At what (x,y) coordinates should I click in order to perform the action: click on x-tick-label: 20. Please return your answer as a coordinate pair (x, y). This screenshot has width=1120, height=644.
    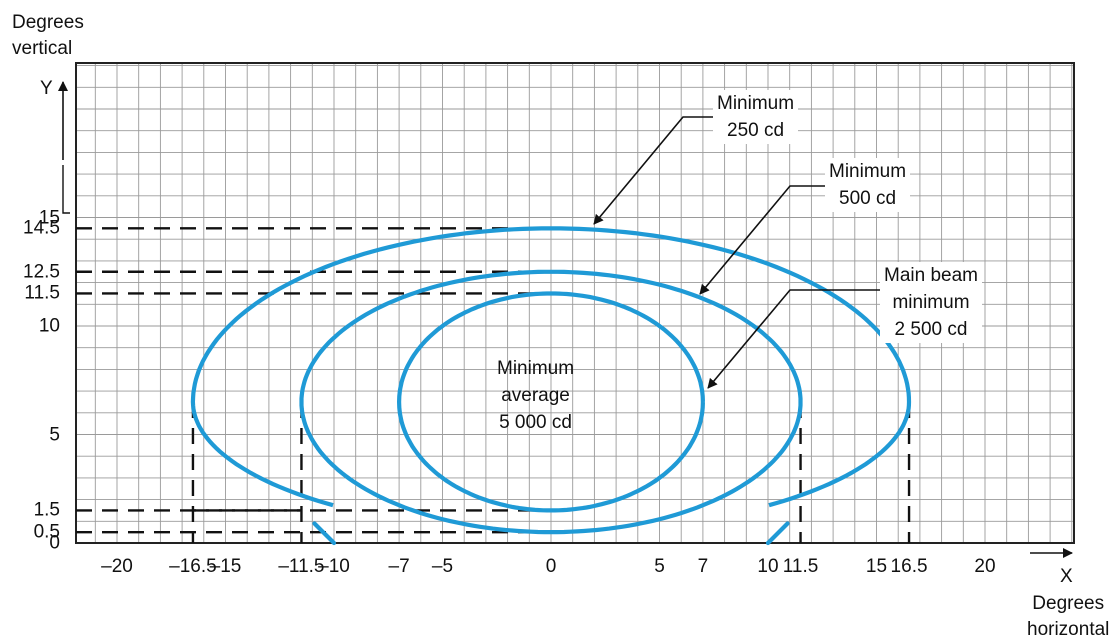
    Looking at the image, I should click on (985, 566).